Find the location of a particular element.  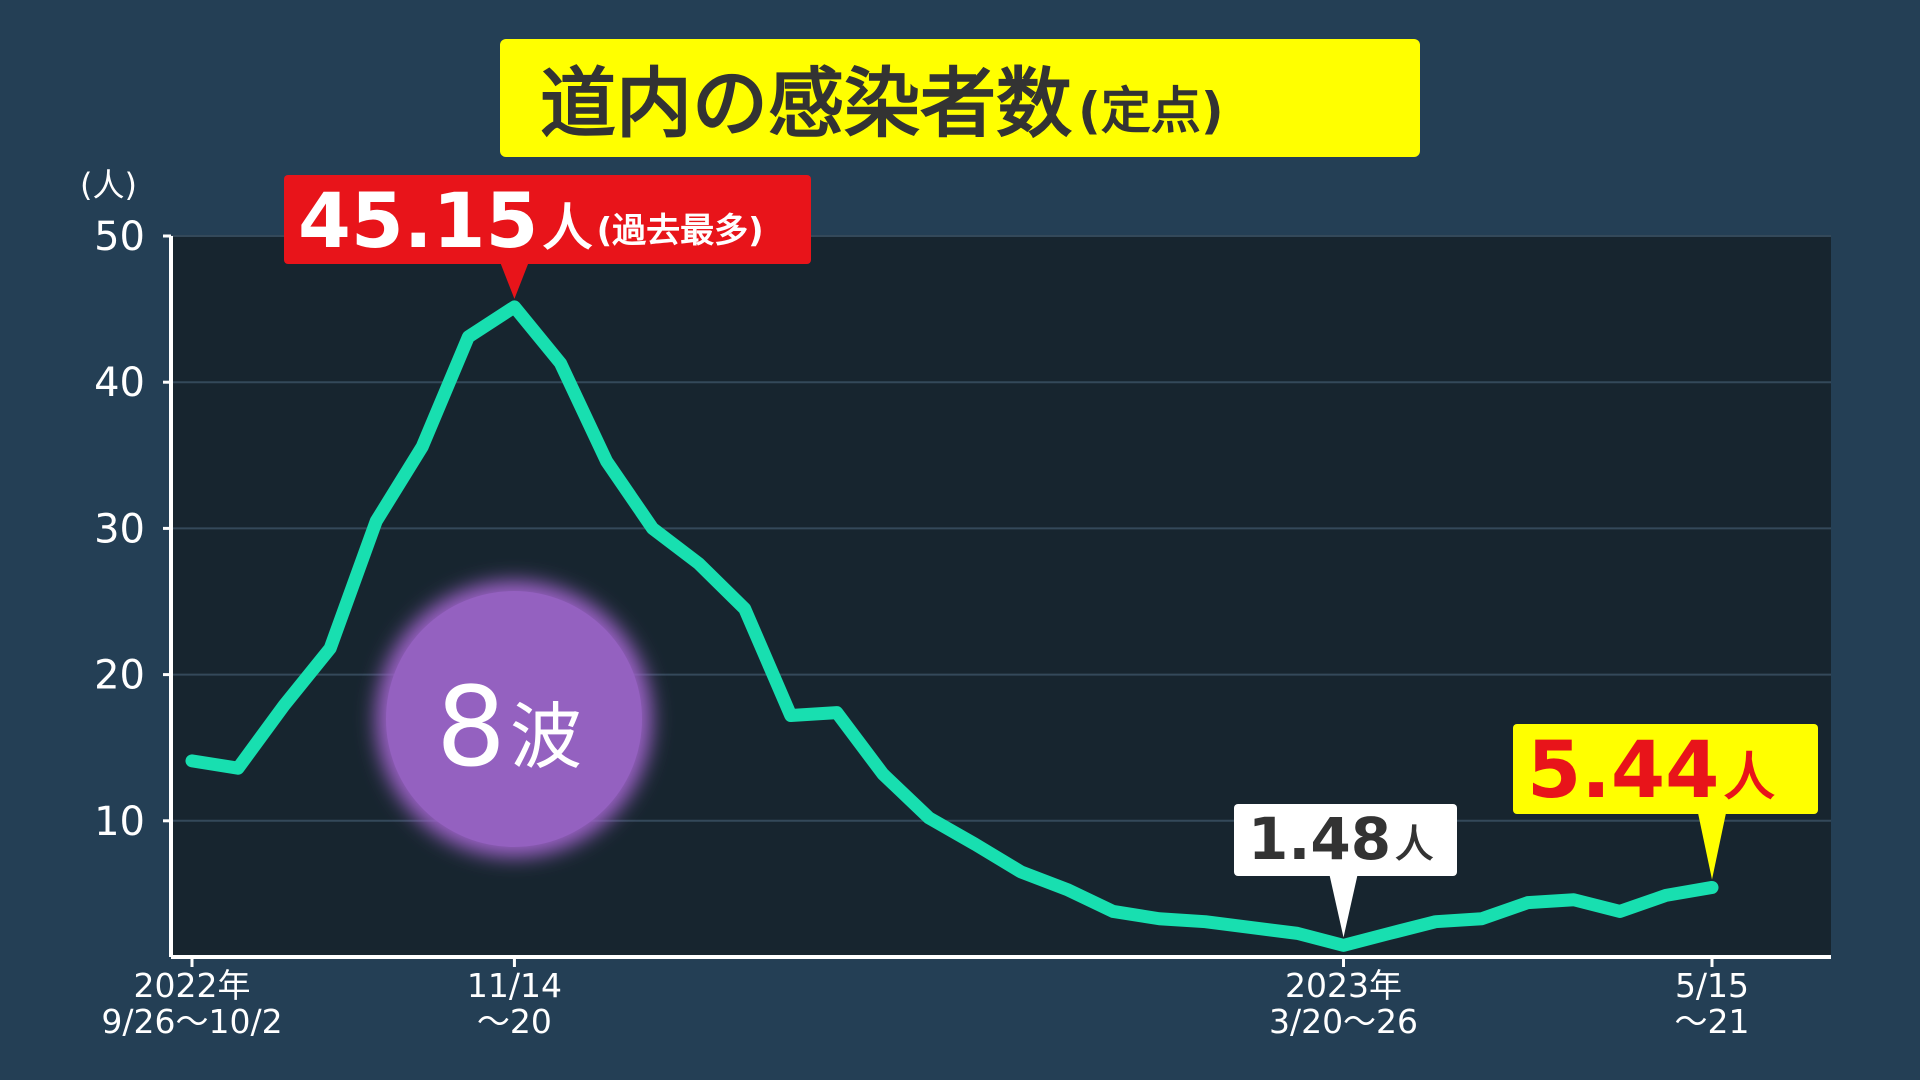

value-note: (過去最多) is located at coordinates (680, 231).